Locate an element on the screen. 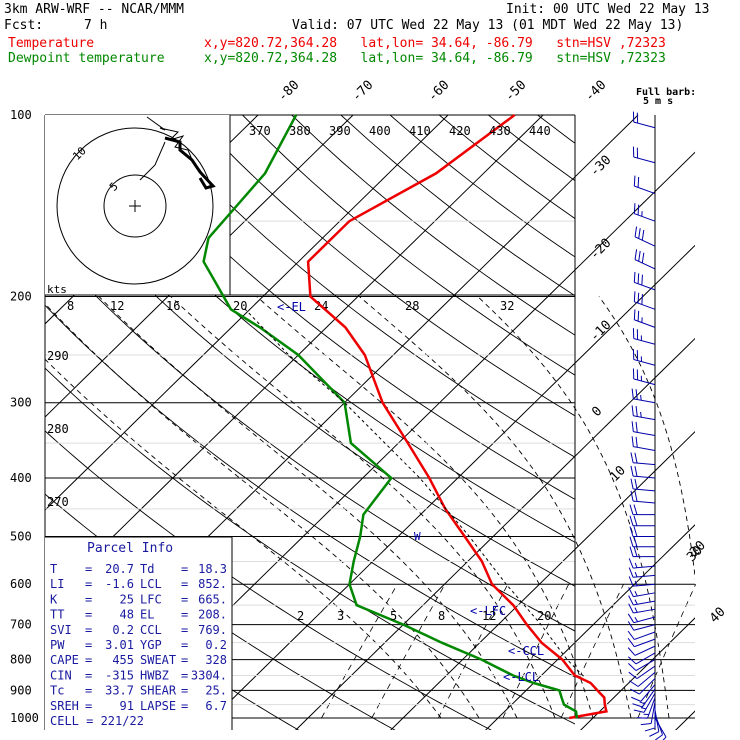 The image size is (740, 740). isotherm-label: -40 is located at coordinates (595, 91).